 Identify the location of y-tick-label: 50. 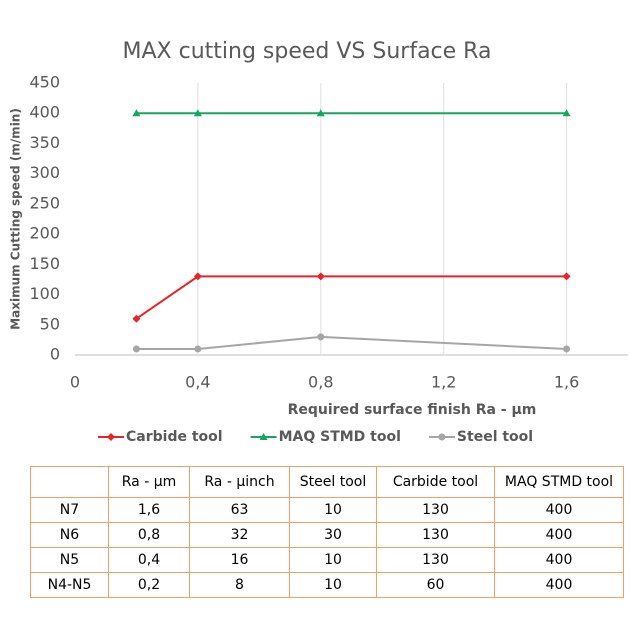
(50, 323).